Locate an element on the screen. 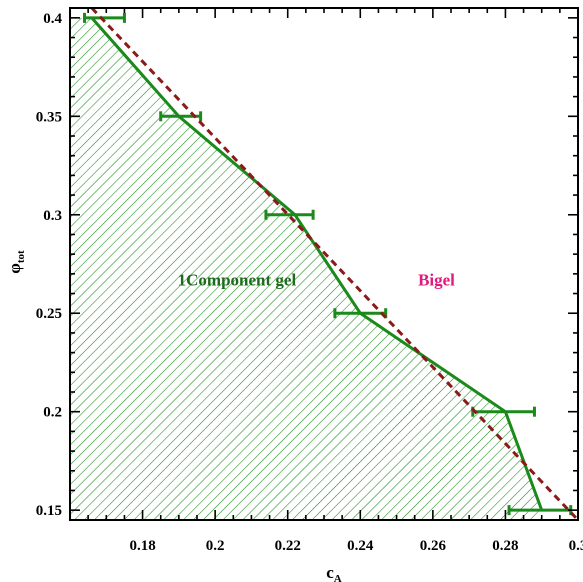 The image size is (583, 582). region-annotation: 1Component gel is located at coordinates (237, 280).